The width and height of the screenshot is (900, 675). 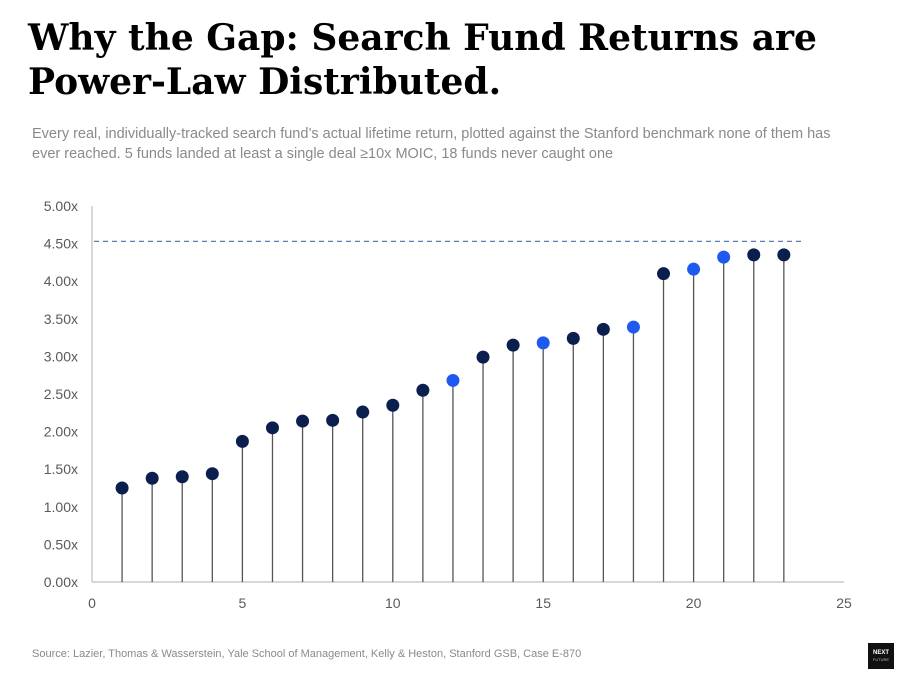 I want to click on y-tick-label: 1.00x, so click(x=61, y=507).